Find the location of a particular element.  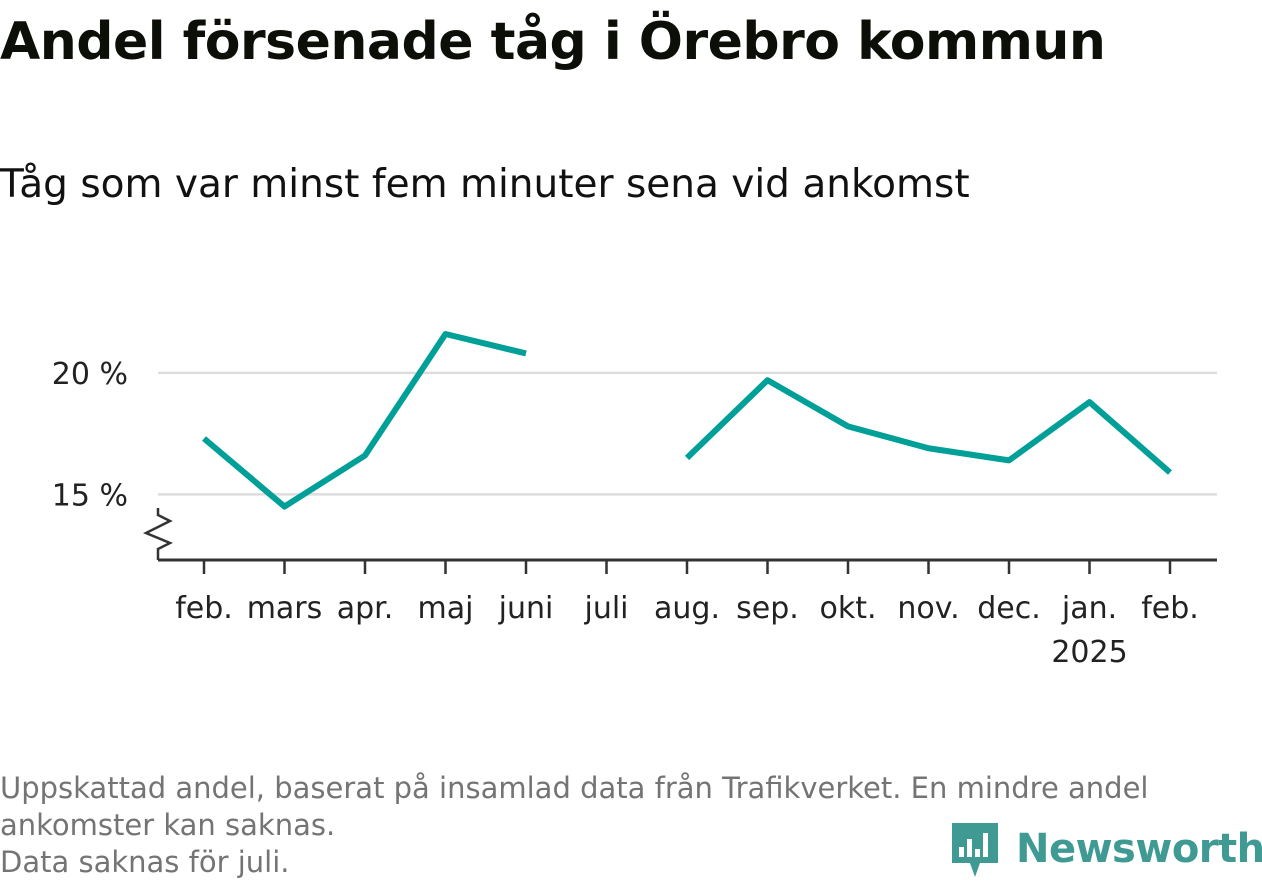

logo-text: Newsworthy is located at coordinates (1139, 849).